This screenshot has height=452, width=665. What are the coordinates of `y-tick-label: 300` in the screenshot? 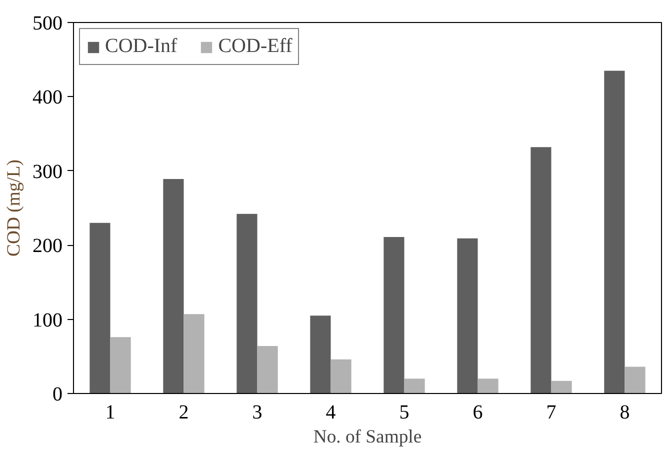 It's located at (47, 171).